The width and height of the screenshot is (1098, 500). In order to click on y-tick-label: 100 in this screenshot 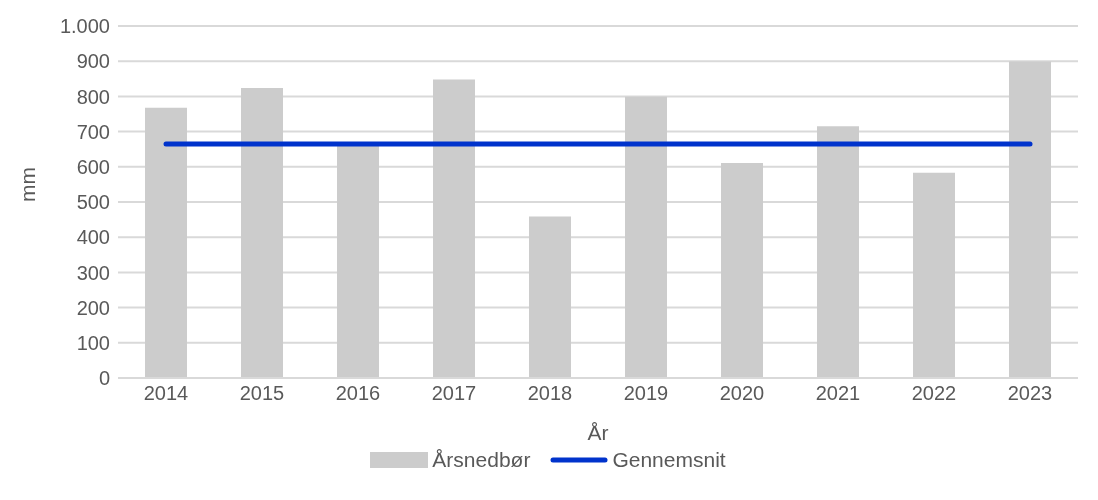, I will do `click(93, 342)`.